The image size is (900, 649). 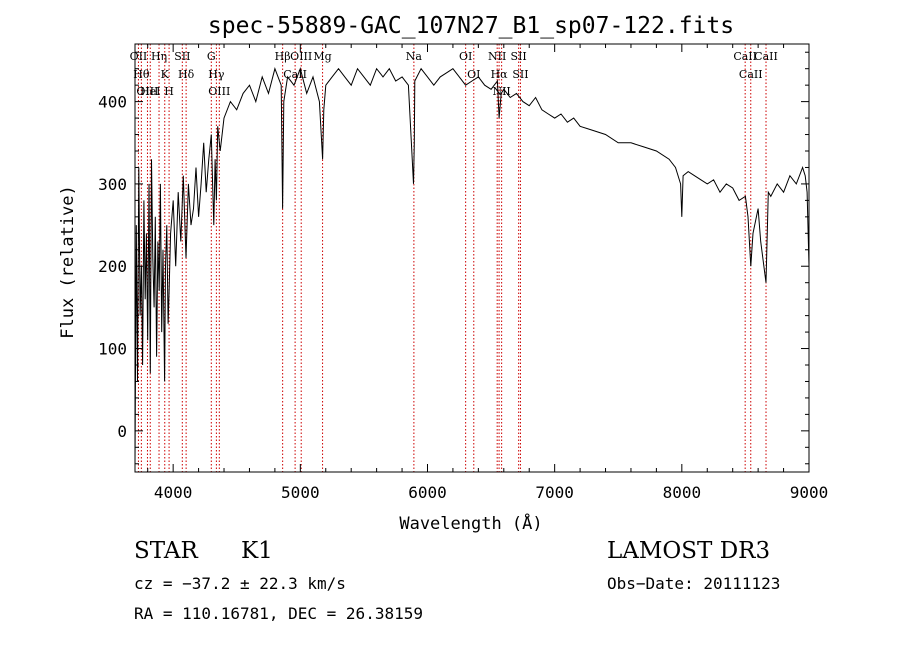 I want to click on y-axis-label: Flux (relative), so click(x=68, y=262).